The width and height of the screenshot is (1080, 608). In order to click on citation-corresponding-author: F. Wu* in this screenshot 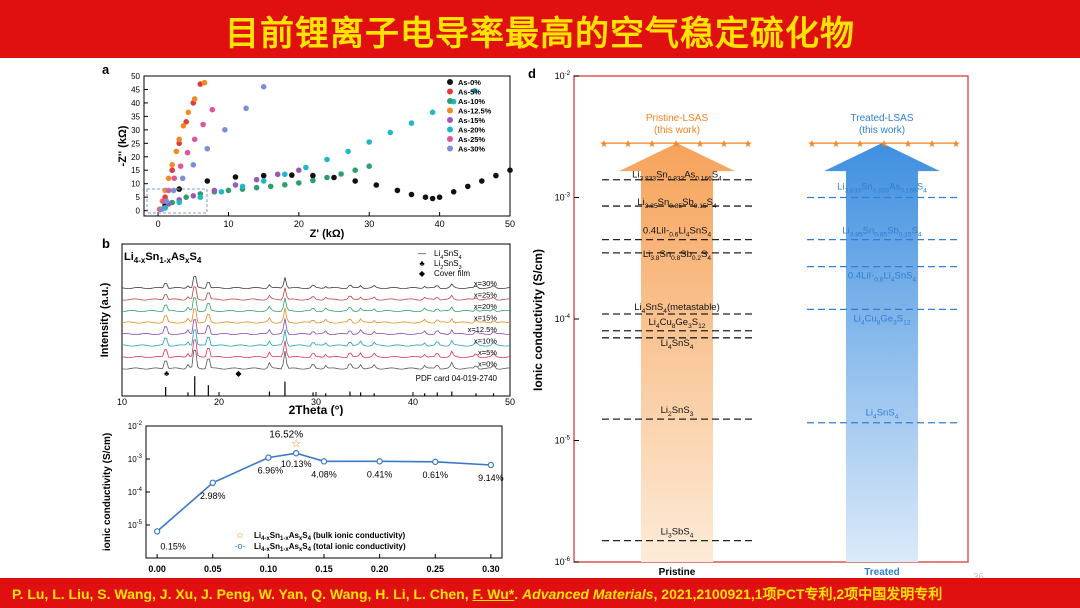, I will do `click(493, 594)`.